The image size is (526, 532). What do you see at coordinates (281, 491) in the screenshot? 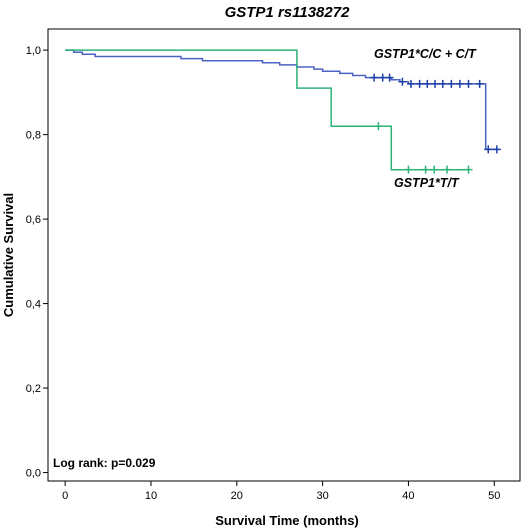
I see `x-axis: 0 10 20 30 40 50` at bounding box center [281, 491].